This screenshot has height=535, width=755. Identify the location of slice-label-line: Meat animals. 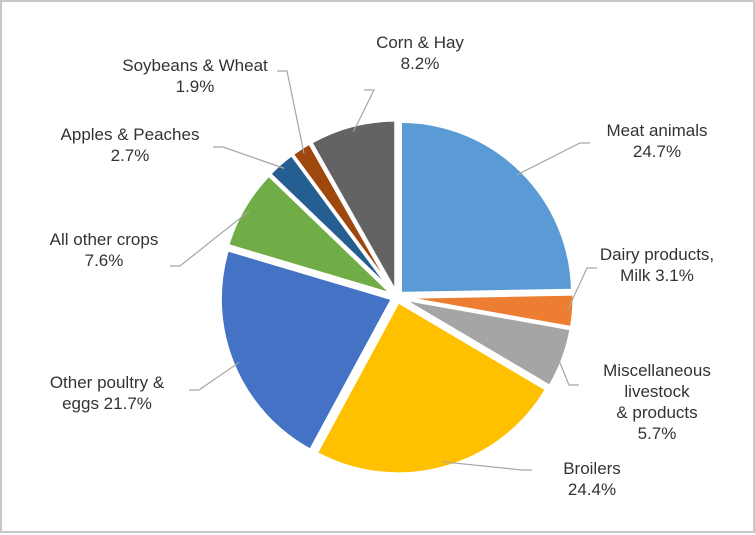
(656, 130).